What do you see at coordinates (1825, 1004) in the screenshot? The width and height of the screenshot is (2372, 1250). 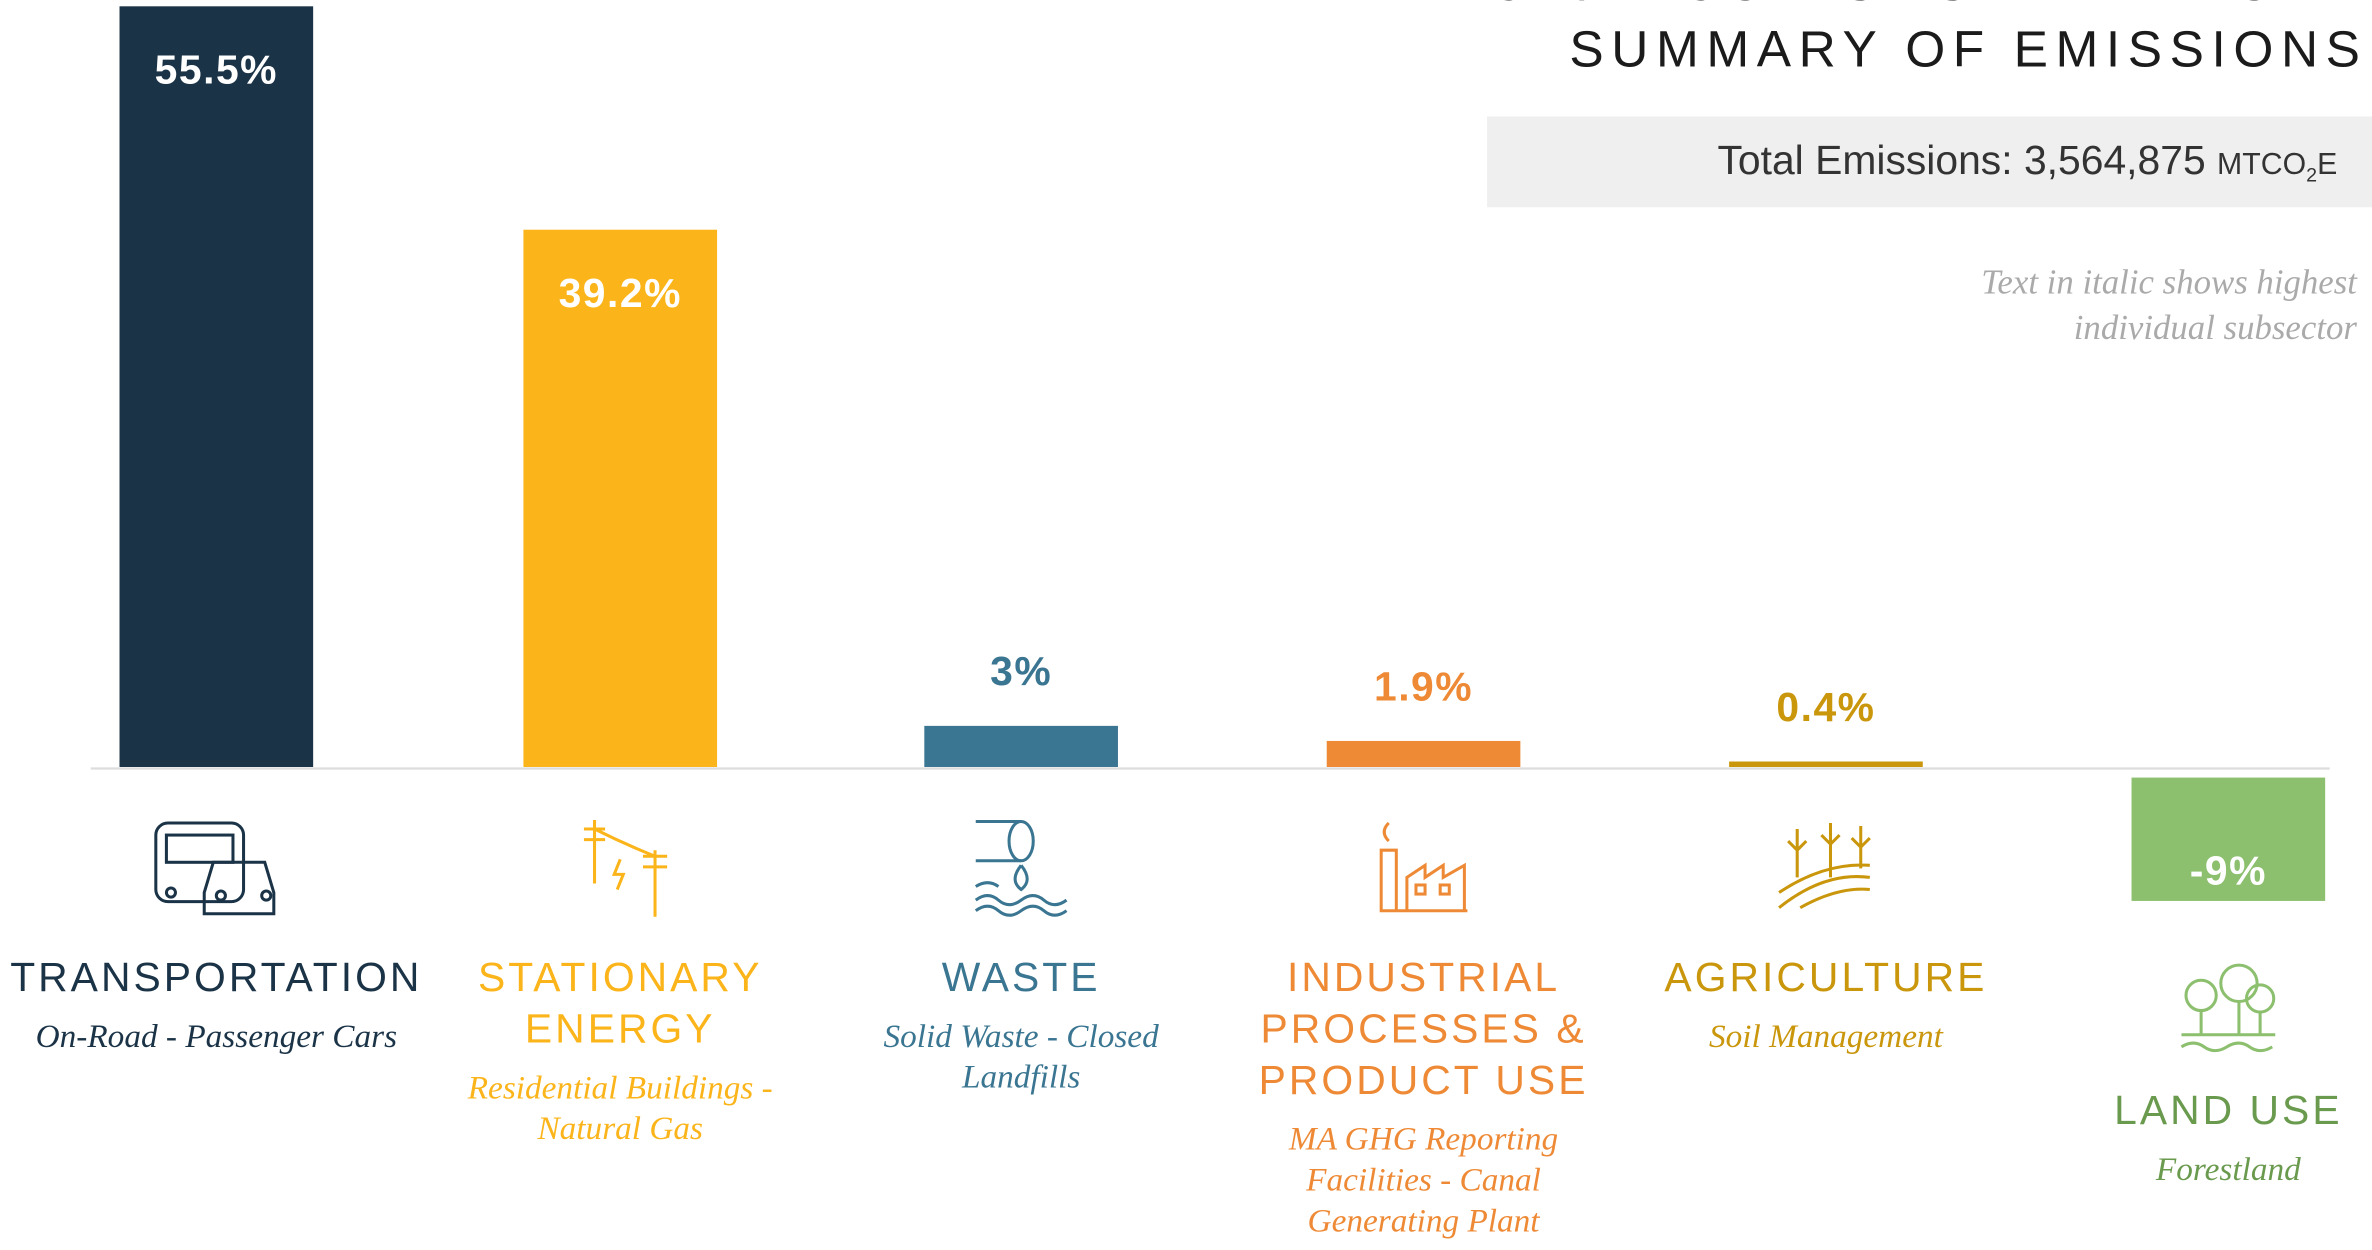 I see `category-column: AGRICULTURE Soil Management` at bounding box center [1825, 1004].